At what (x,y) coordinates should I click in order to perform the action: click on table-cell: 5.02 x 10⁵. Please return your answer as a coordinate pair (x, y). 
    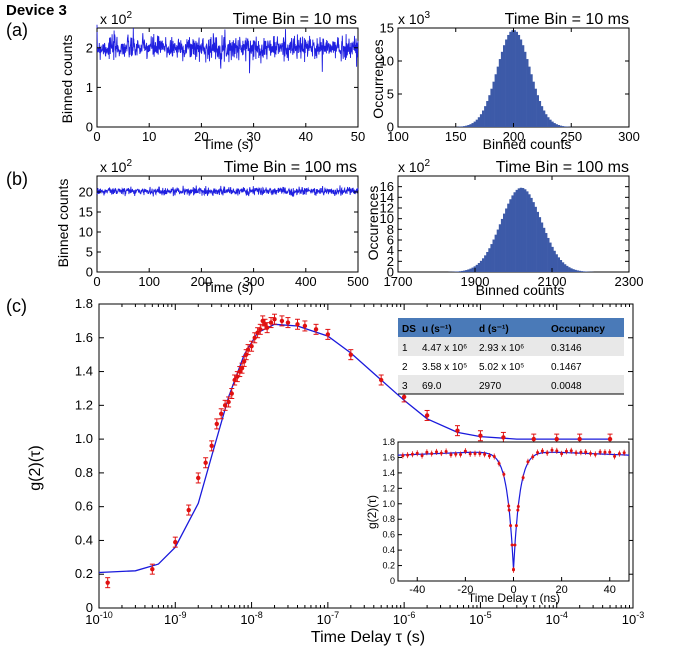
    Looking at the image, I should click on (501, 367).